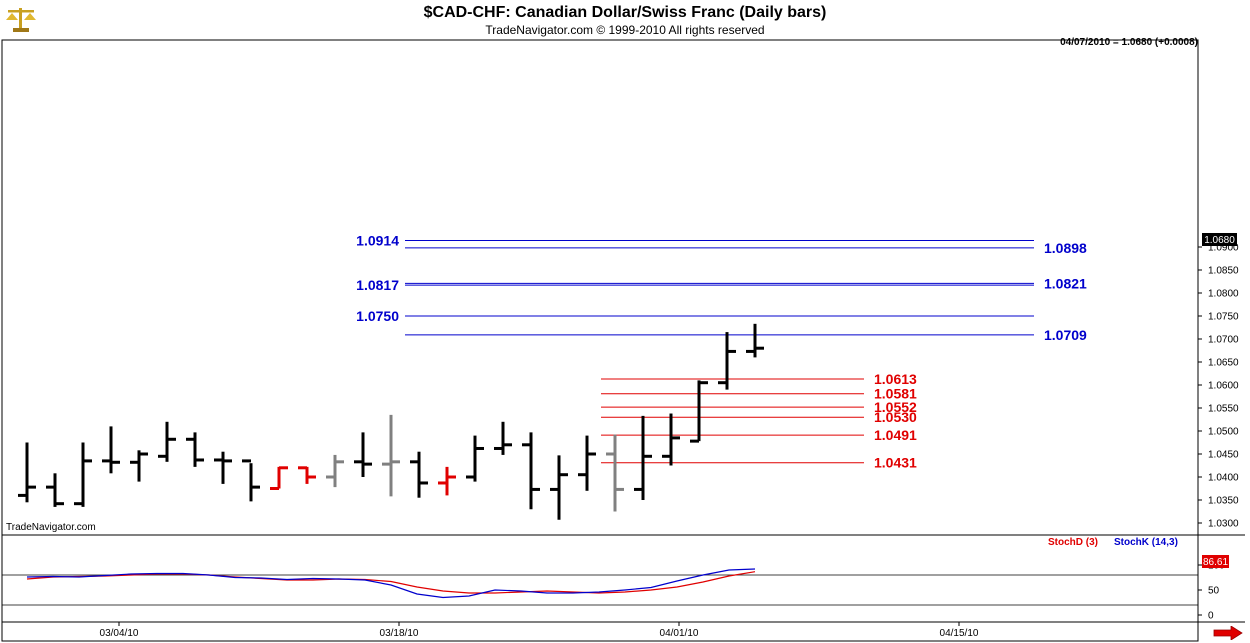  I want to click on level-label: 1.0552, so click(895, 407).